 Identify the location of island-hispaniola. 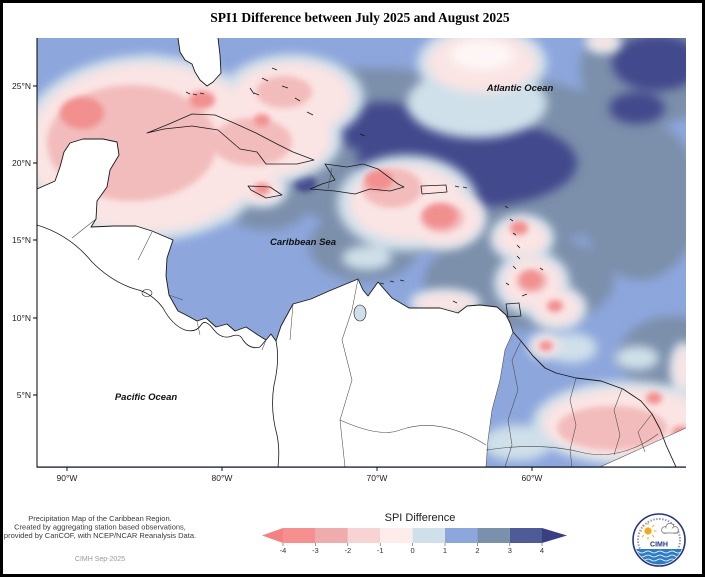
(357, 179).